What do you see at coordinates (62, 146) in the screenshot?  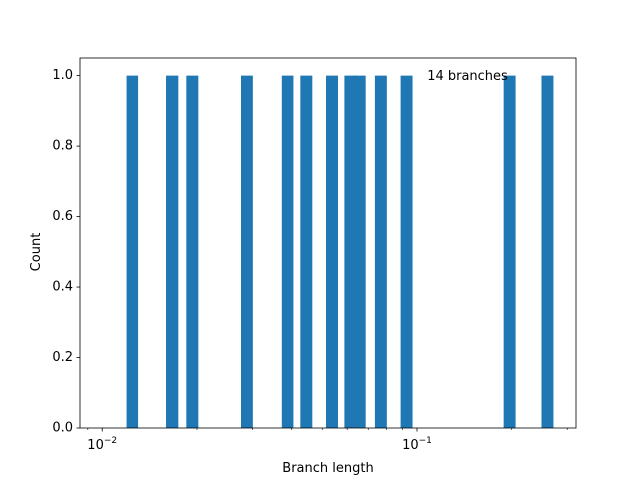 I see `y-tick-label: 0.8` at bounding box center [62, 146].